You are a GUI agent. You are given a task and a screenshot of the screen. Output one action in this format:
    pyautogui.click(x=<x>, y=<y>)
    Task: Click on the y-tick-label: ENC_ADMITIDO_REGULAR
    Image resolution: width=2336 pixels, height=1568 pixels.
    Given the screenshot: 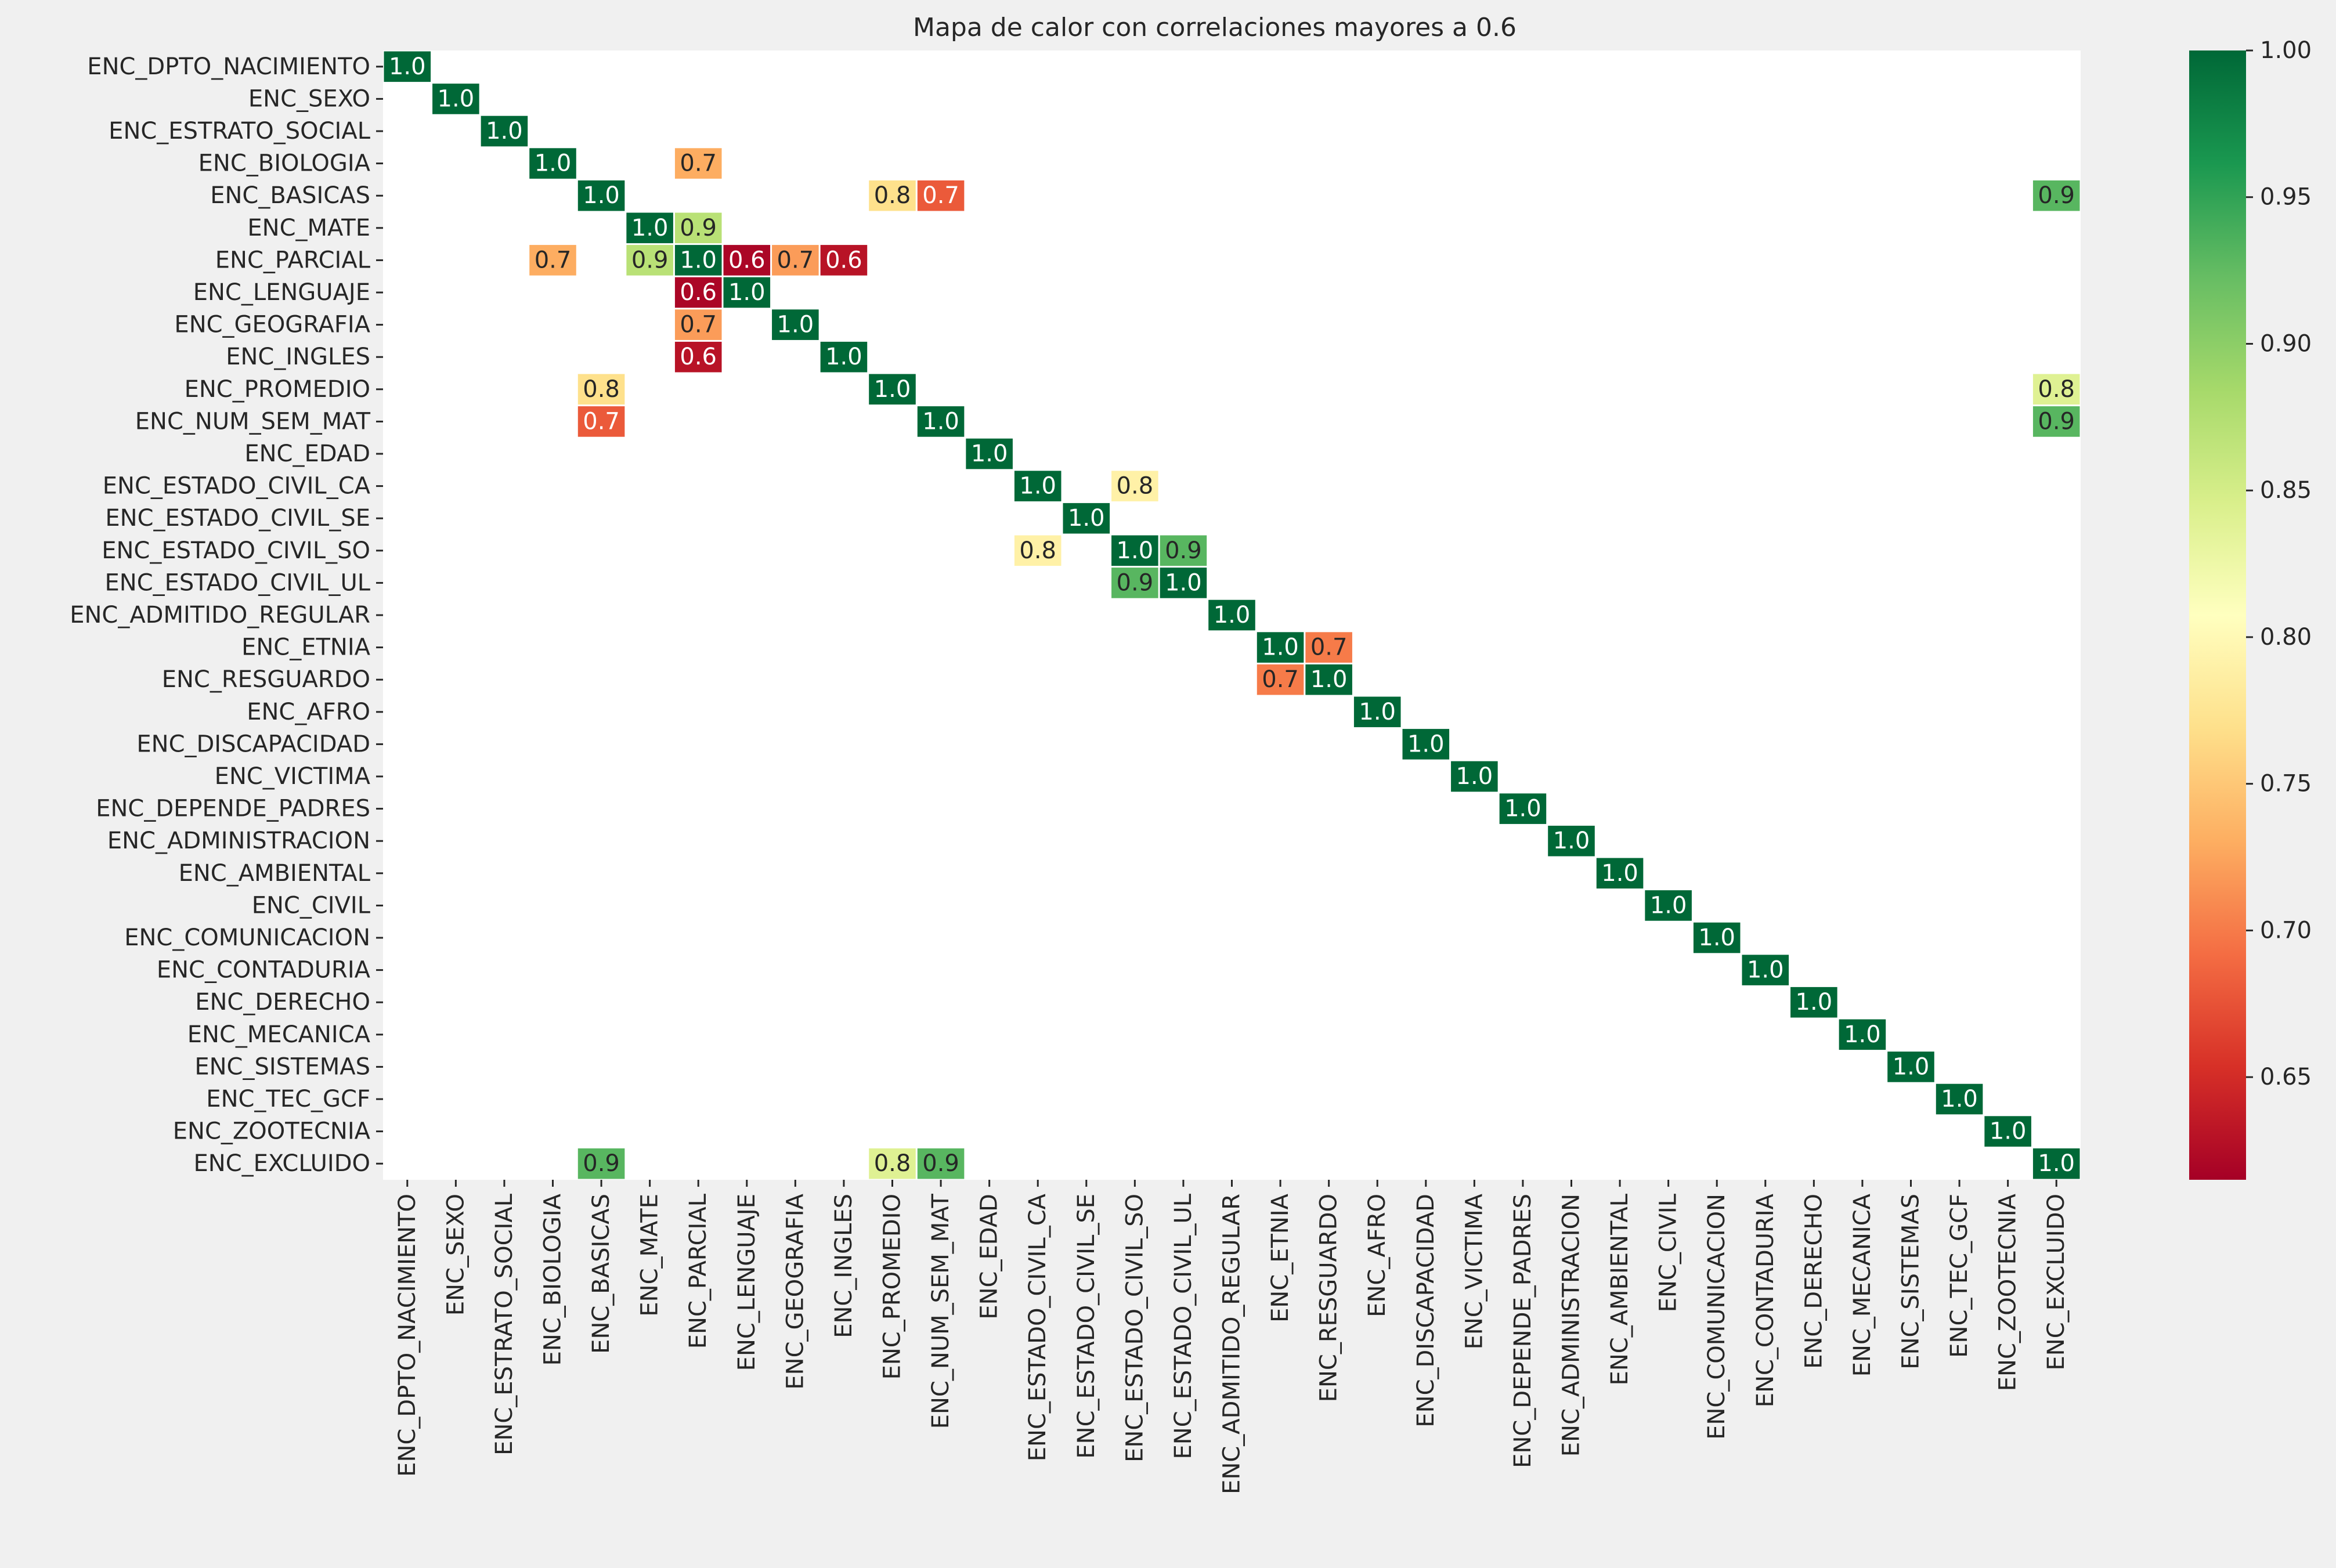 What is the action you would take?
    pyautogui.click(x=220, y=615)
    